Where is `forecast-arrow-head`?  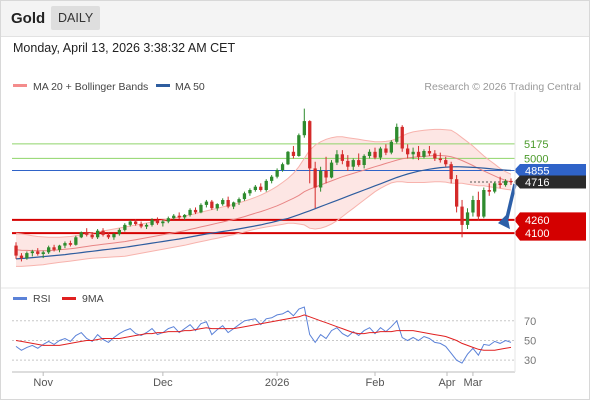 forecast-arrow-head is located at coordinates (504, 222).